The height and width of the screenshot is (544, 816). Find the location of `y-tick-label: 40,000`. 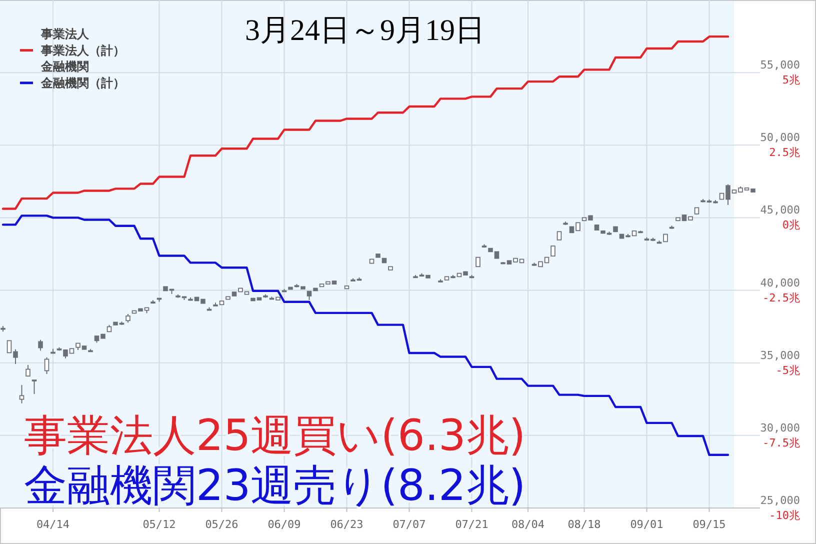

y-tick-label: 40,000 is located at coordinates (780, 283).